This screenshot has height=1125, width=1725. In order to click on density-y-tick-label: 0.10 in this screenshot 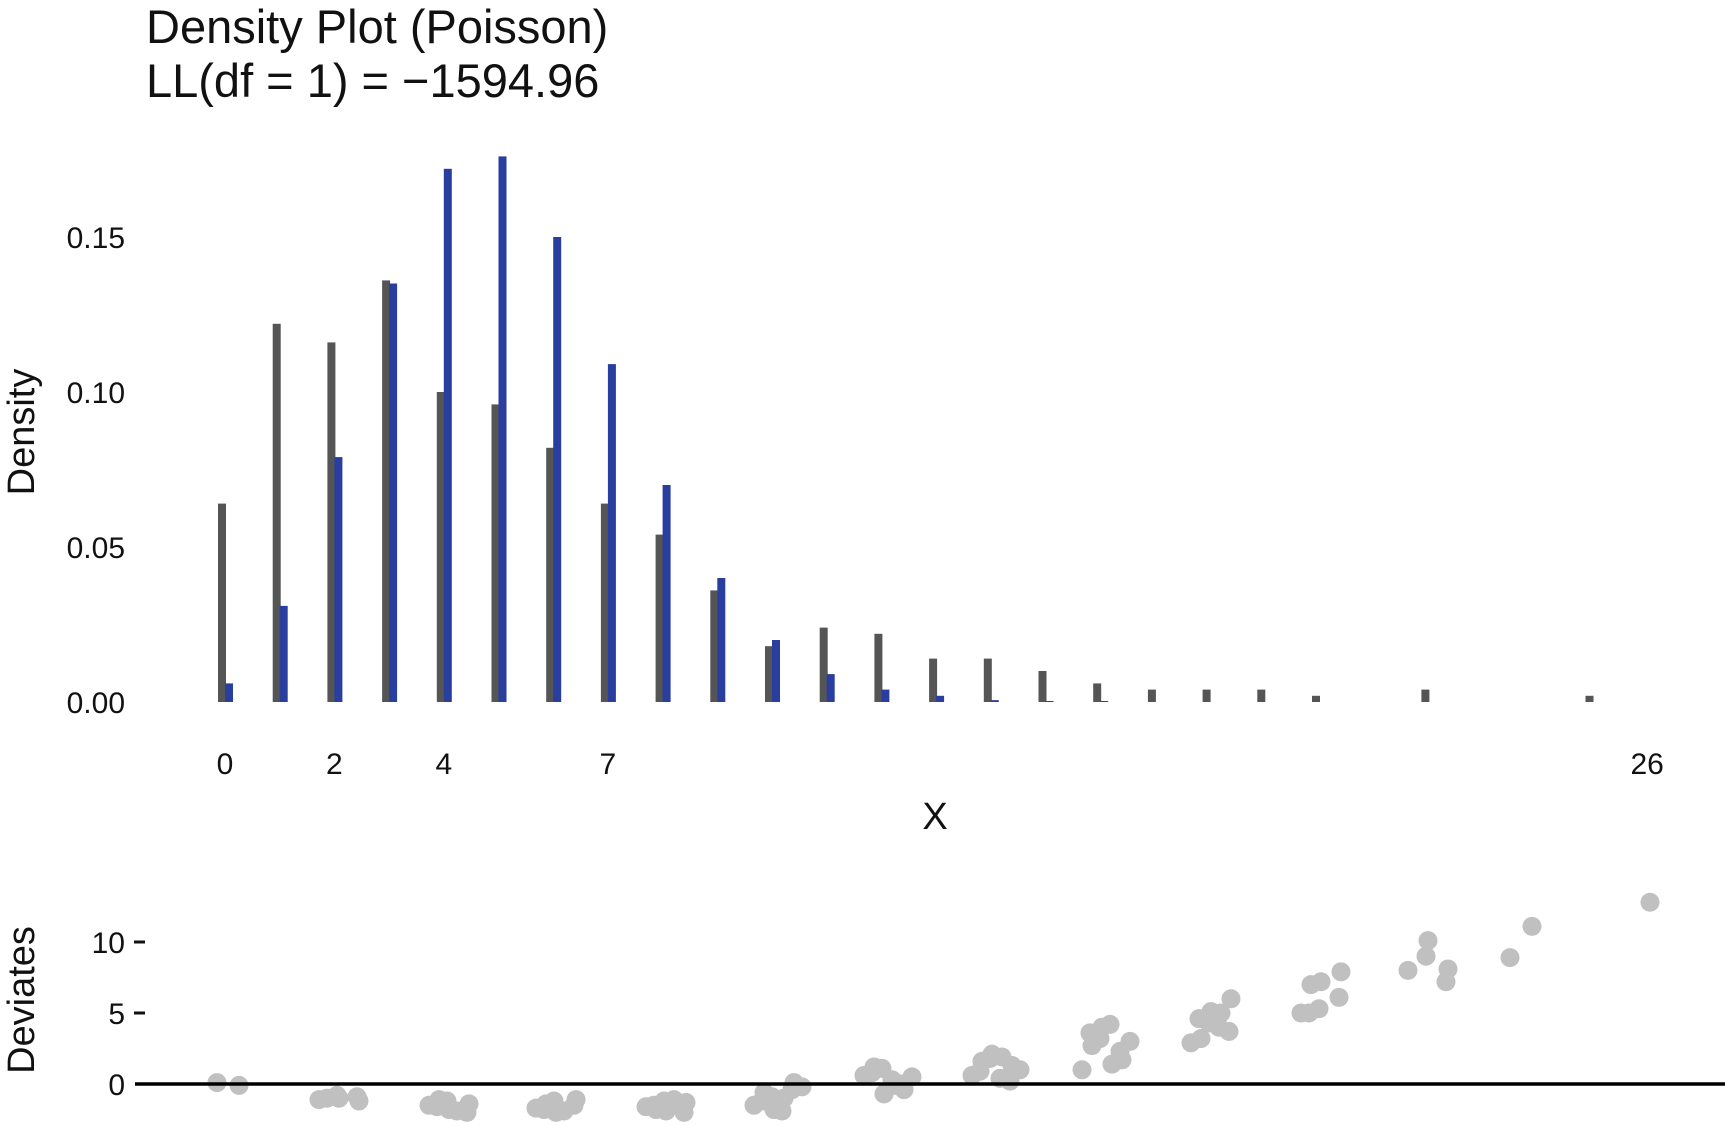, I will do `click(96, 393)`.